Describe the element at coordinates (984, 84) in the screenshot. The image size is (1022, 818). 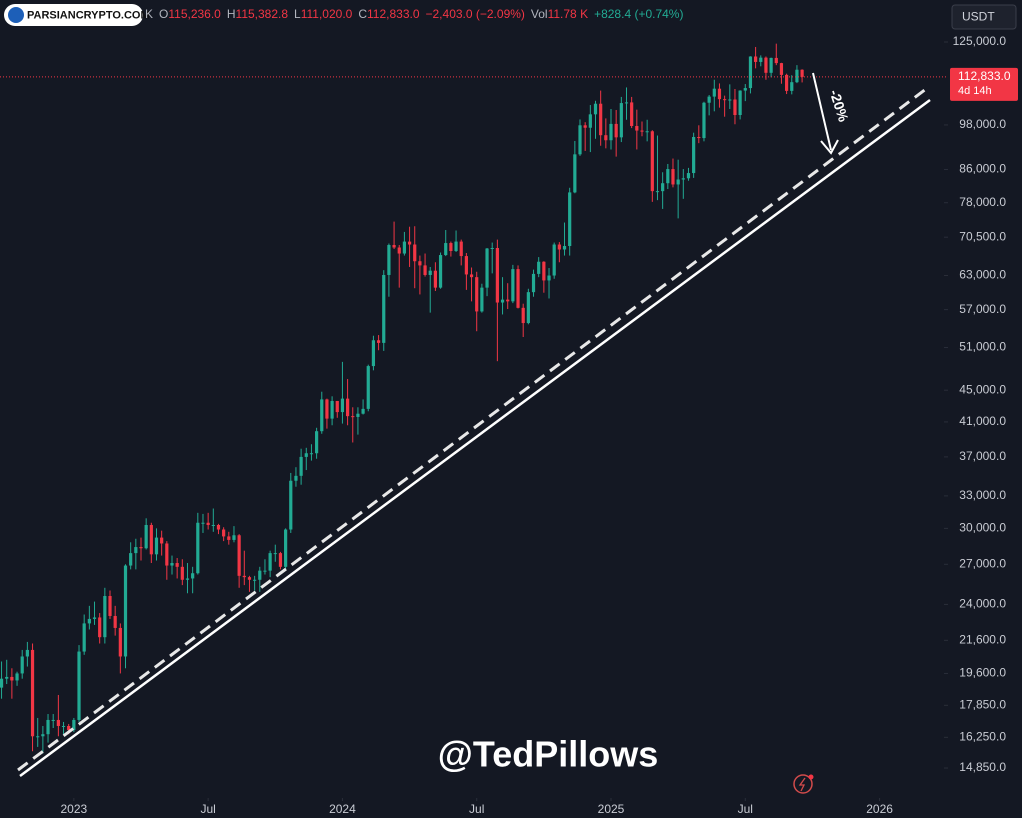
I see `last-price-box` at that location.